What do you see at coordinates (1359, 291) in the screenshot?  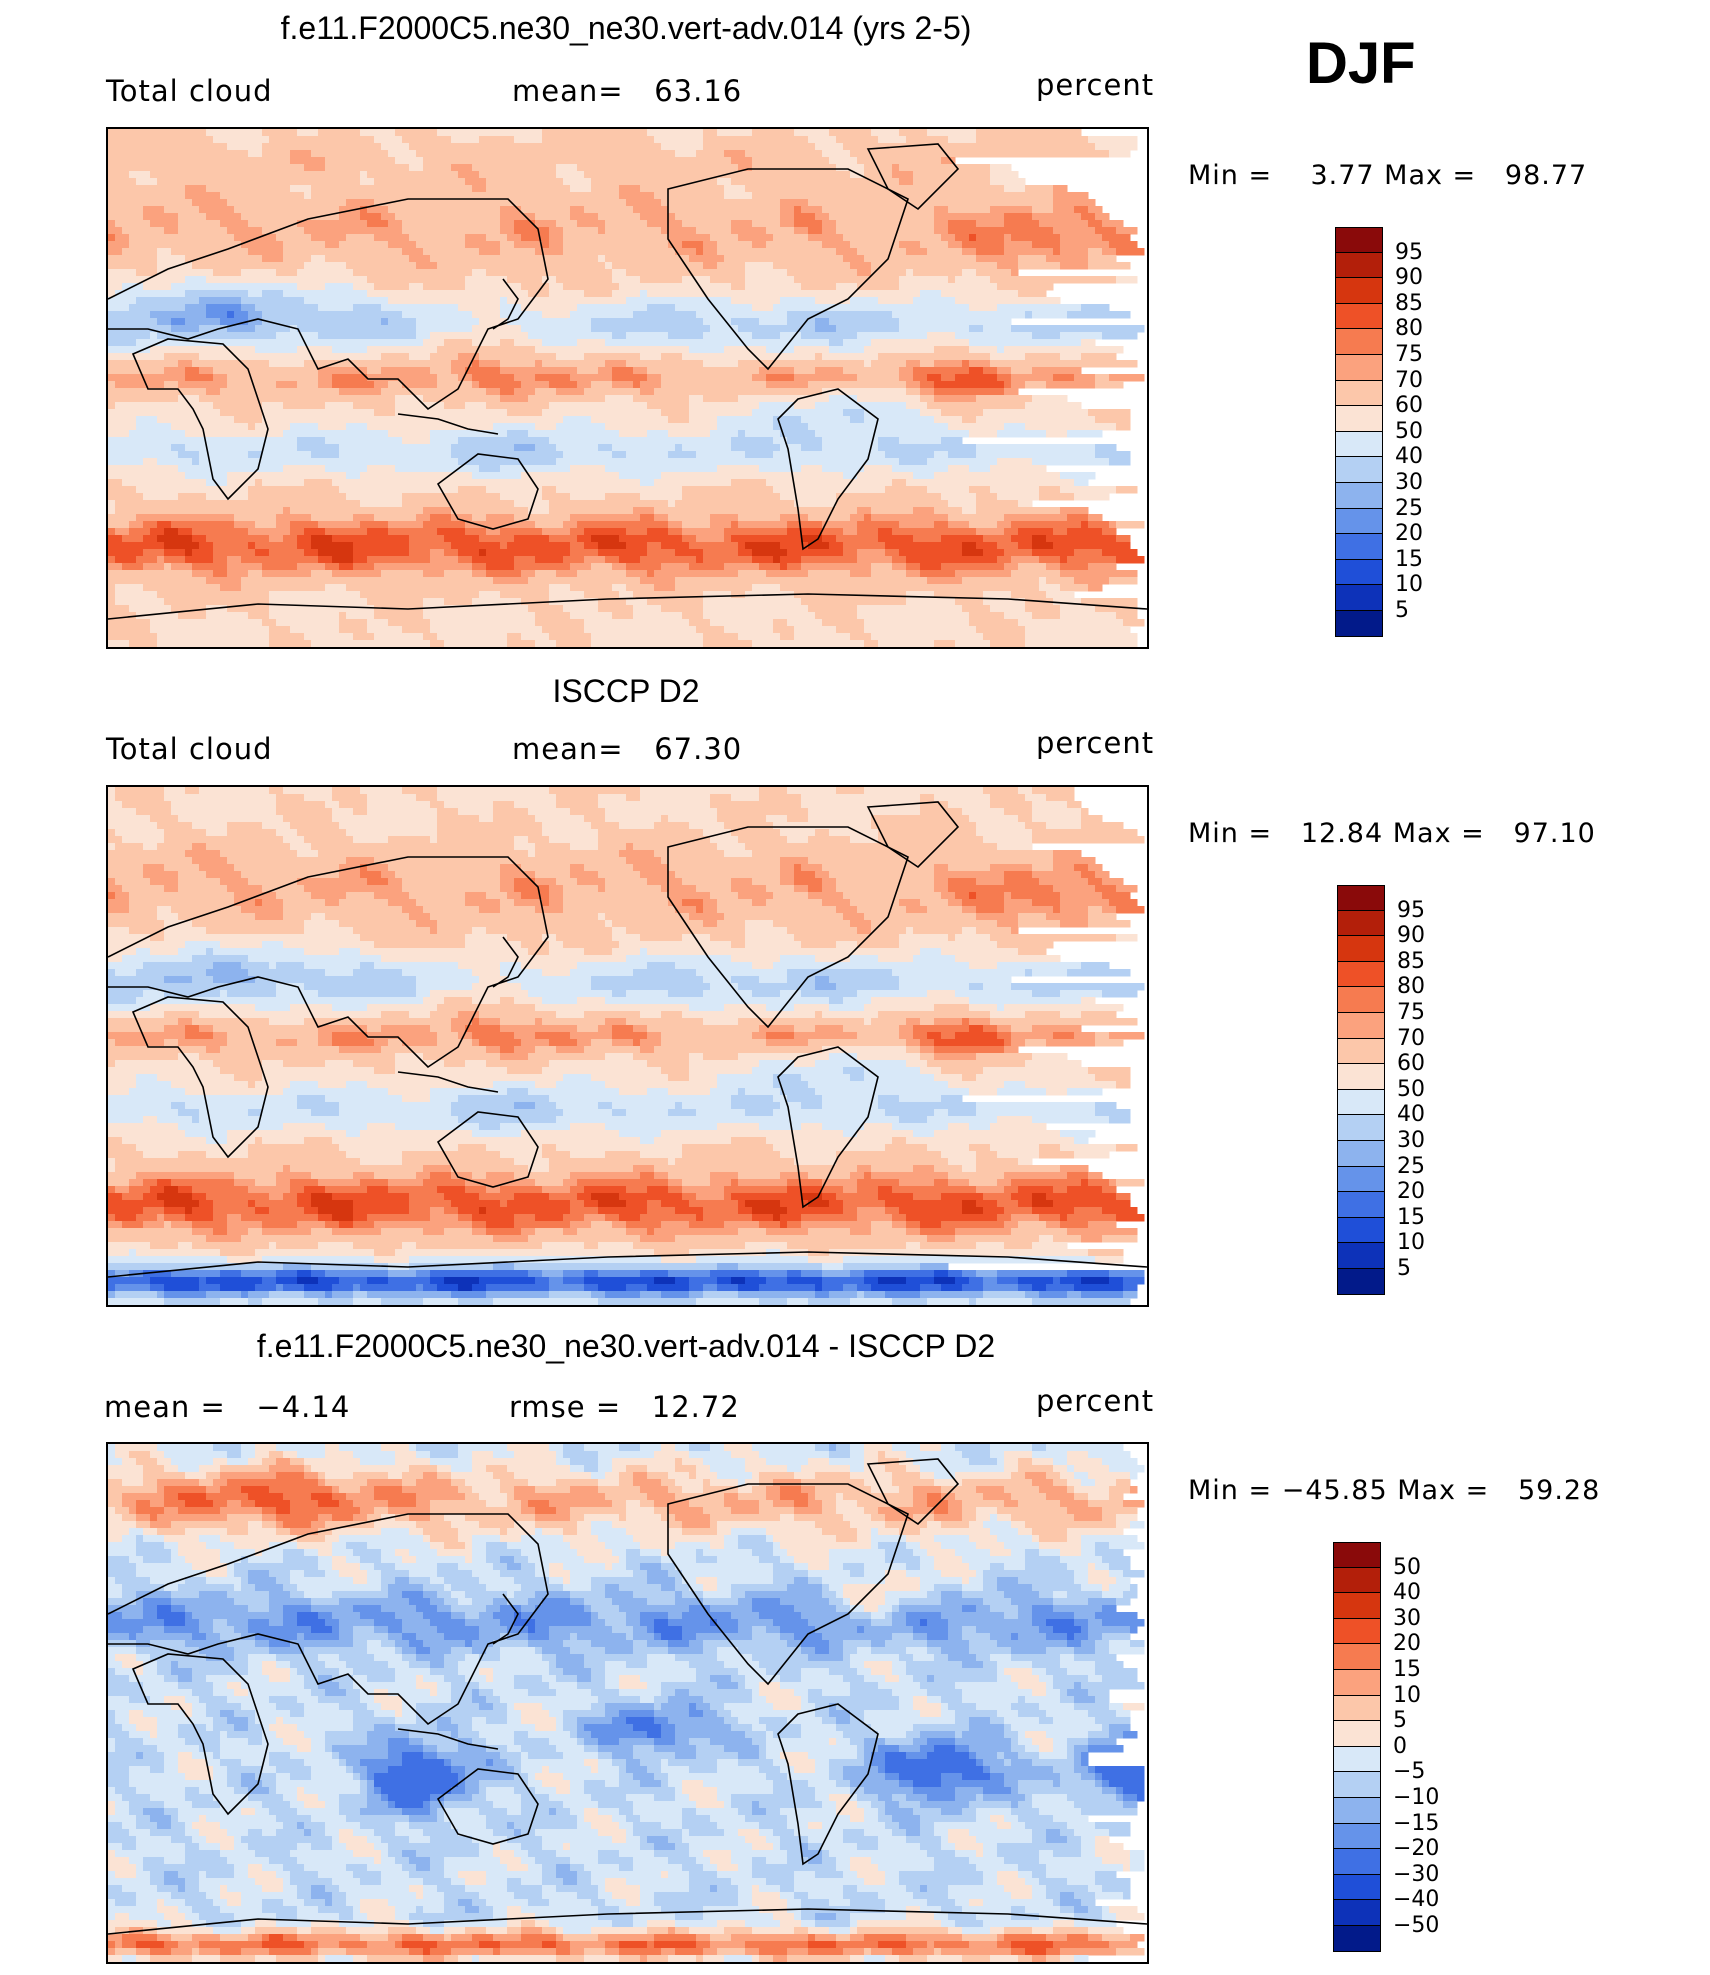 I see `colorbar-swatch` at bounding box center [1359, 291].